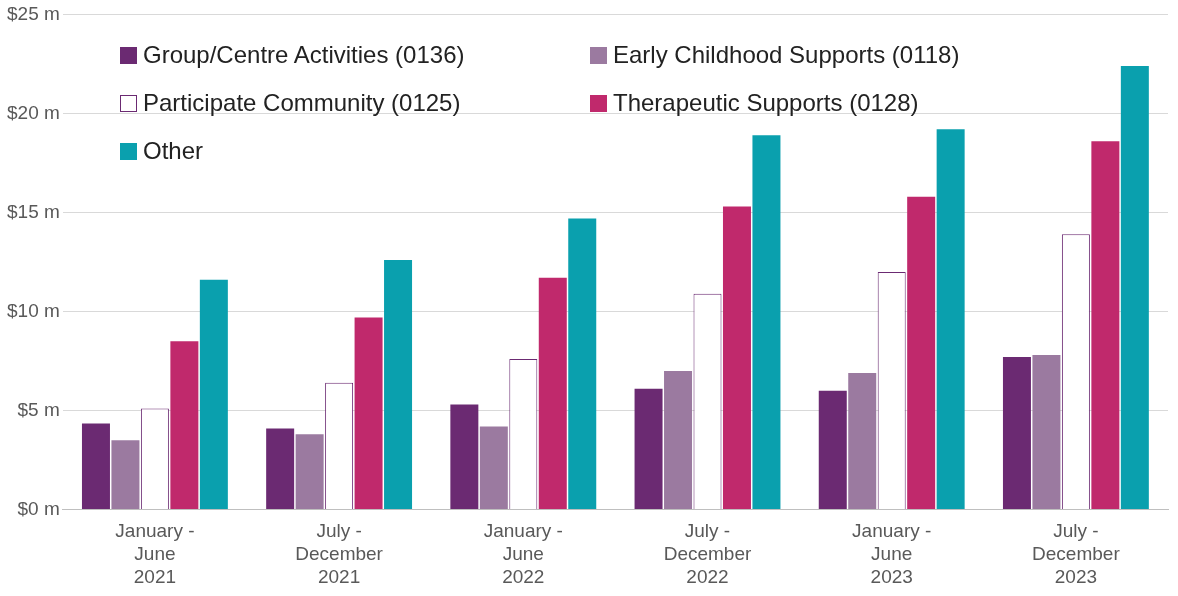 The image size is (1178, 596). What do you see at coordinates (339, 553) in the screenshot?
I see `x-tick-label: July - December 2021` at bounding box center [339, 553].